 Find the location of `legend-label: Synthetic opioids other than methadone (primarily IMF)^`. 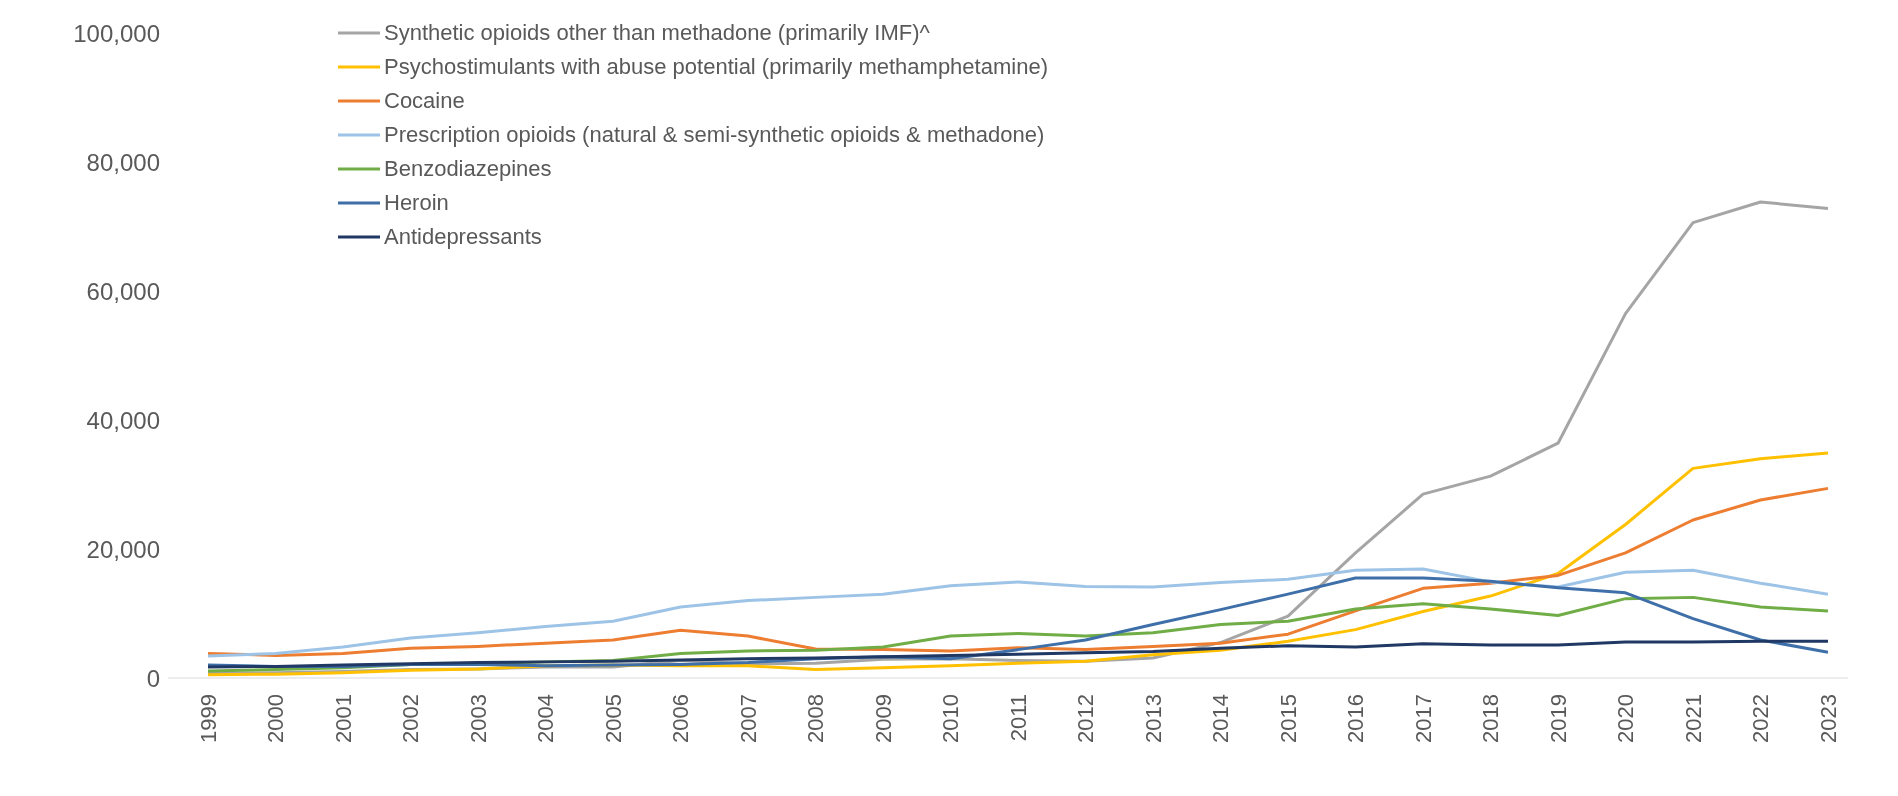

legend-label: Synthetic opioids other than methadone (primarily IMF)^ is located at coordinates (657, 33).